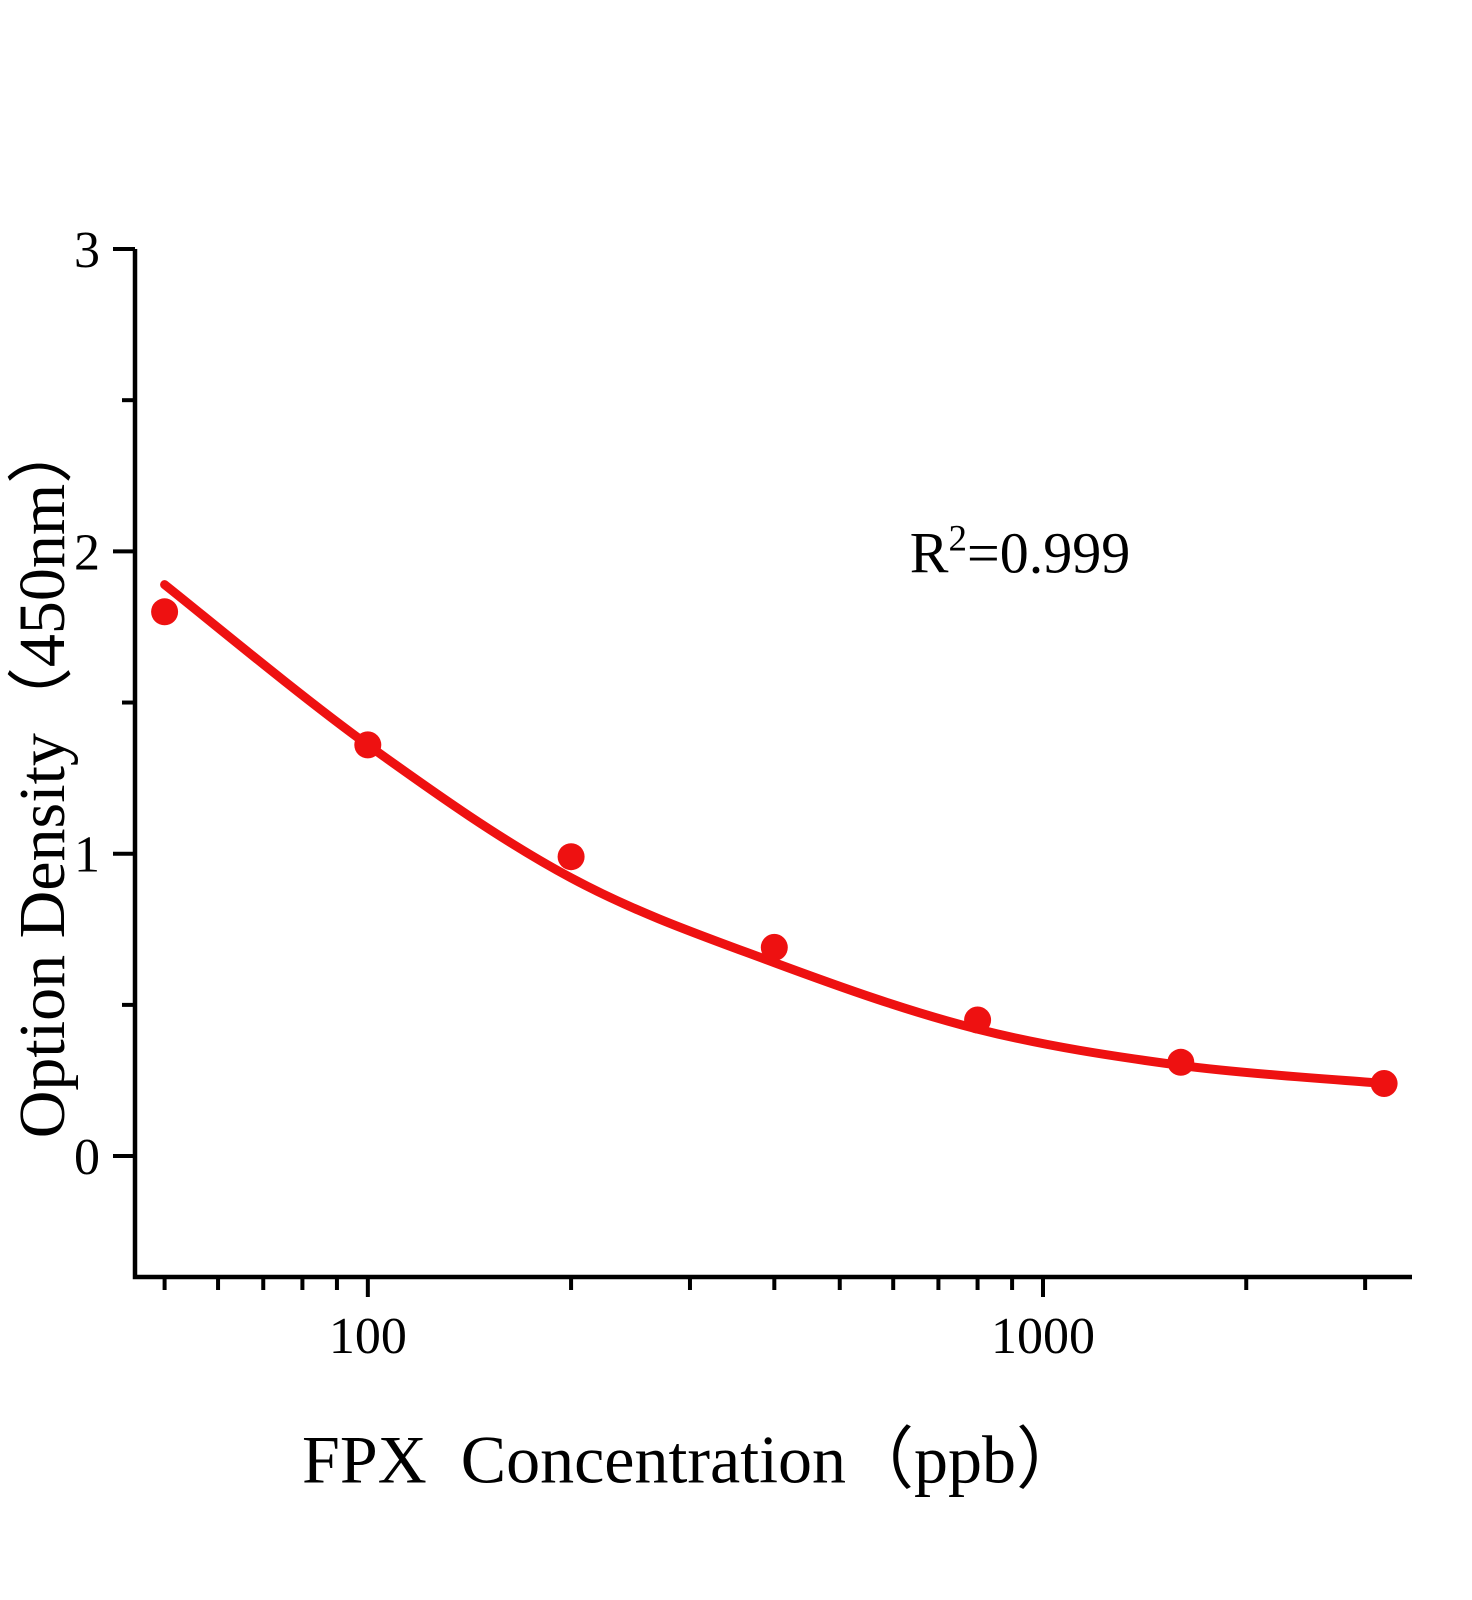 The height and width of the screenshot is (1600, 1472). What do you see at coordinates (87, 552) in the screenshot?
I see `y-tick-label: 2` at bounding box center [87, 552].